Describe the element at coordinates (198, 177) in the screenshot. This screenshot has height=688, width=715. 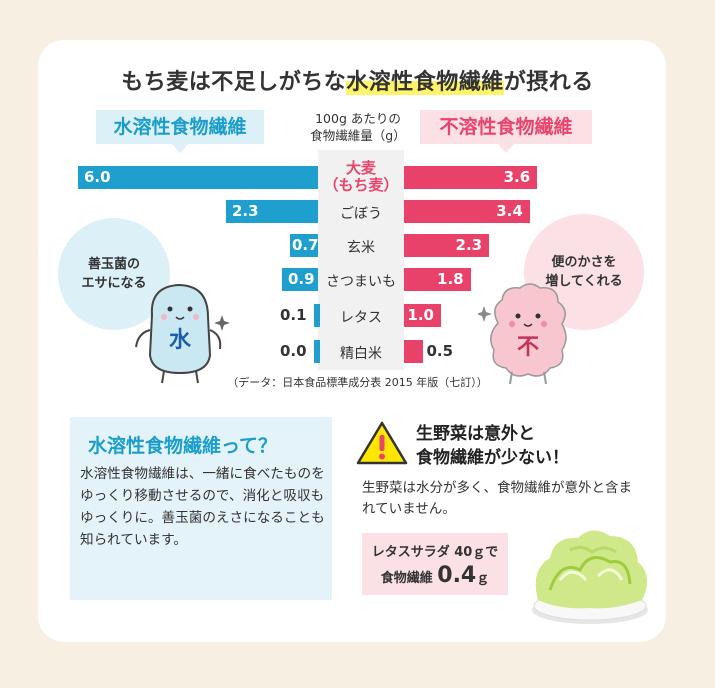
I see `soluble-bar: 6.0` at that location.